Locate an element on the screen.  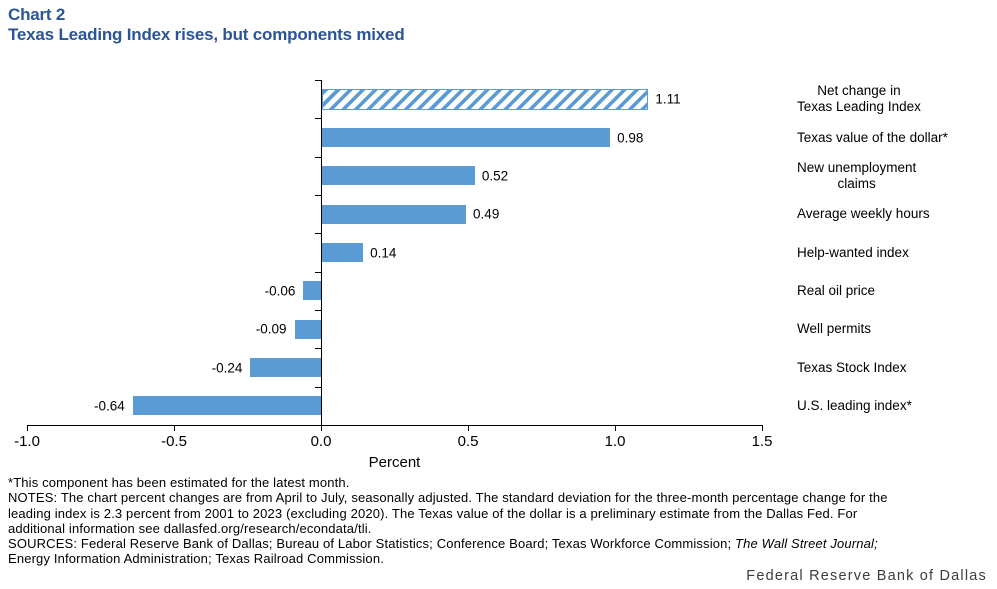
category-label: Net change in Texas Leading Index is located at coordinates (859, 99).